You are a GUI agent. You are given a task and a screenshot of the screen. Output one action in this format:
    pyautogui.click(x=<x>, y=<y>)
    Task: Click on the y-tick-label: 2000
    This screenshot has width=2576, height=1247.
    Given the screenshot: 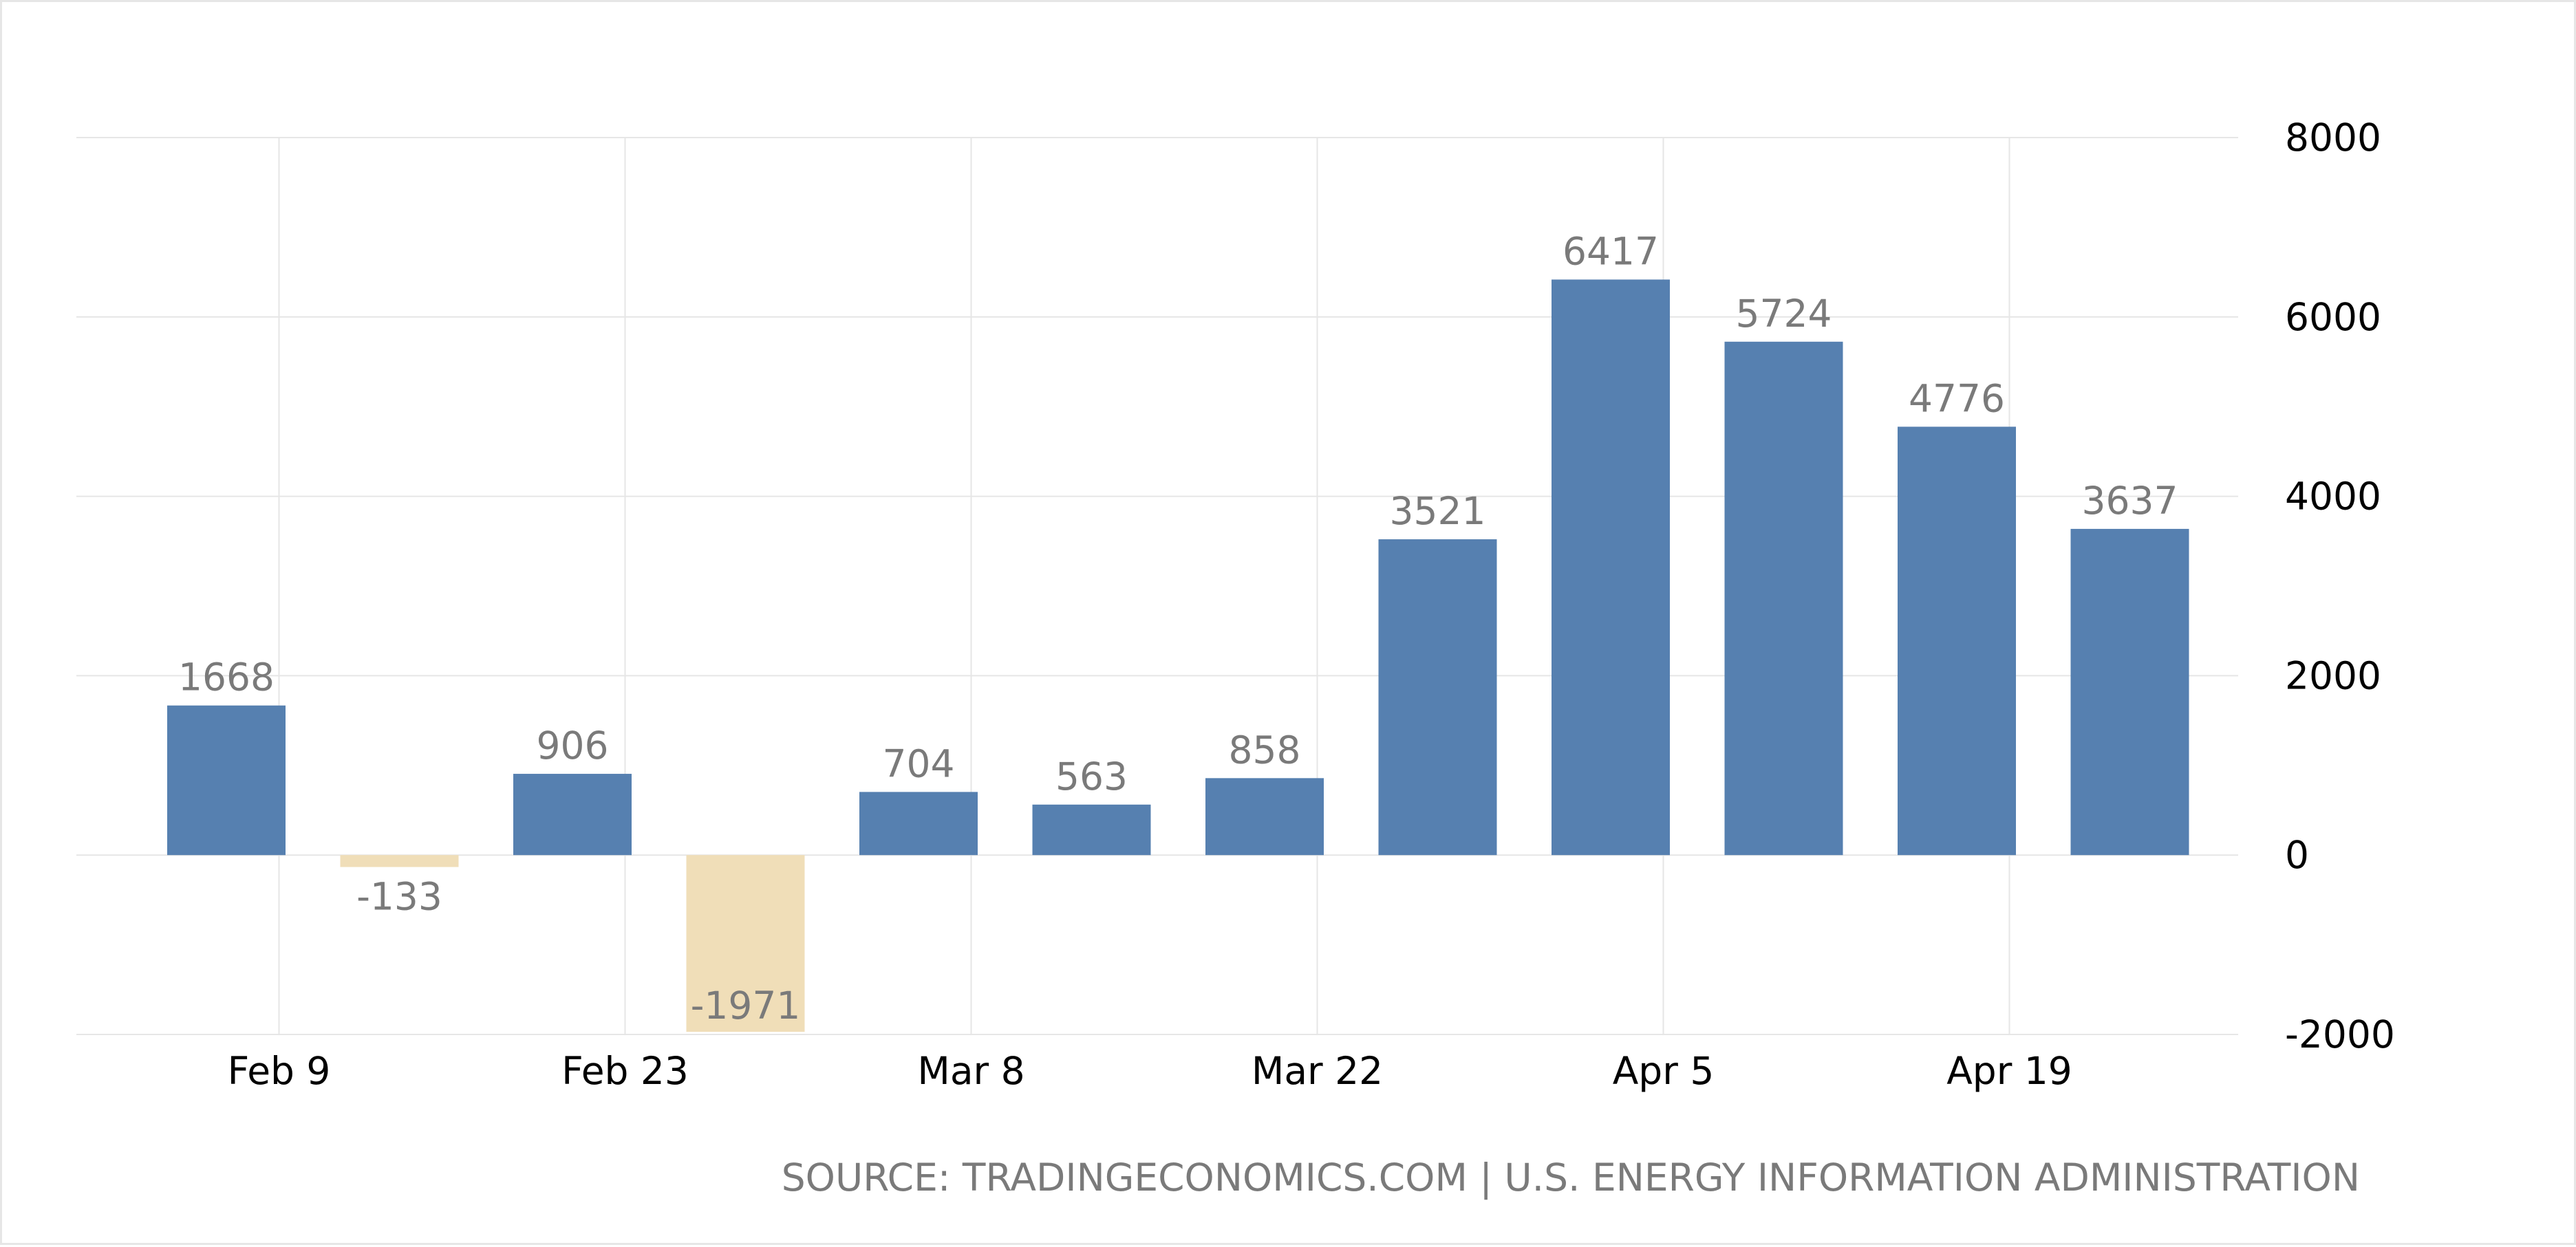 What is the action you would take?
    pyautogui.click(x=2333, y=675)
    